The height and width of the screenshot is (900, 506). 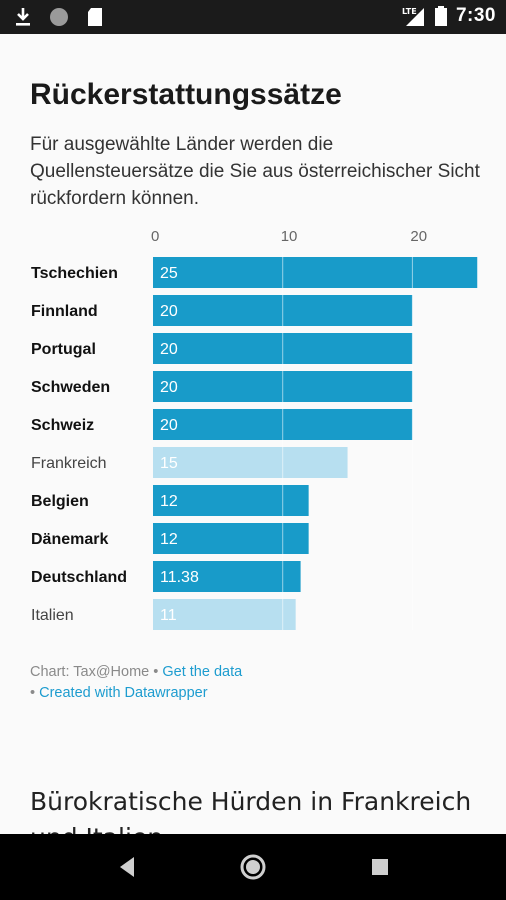 I want to click on category-label: Tschechien, so click(x=74, y=273).